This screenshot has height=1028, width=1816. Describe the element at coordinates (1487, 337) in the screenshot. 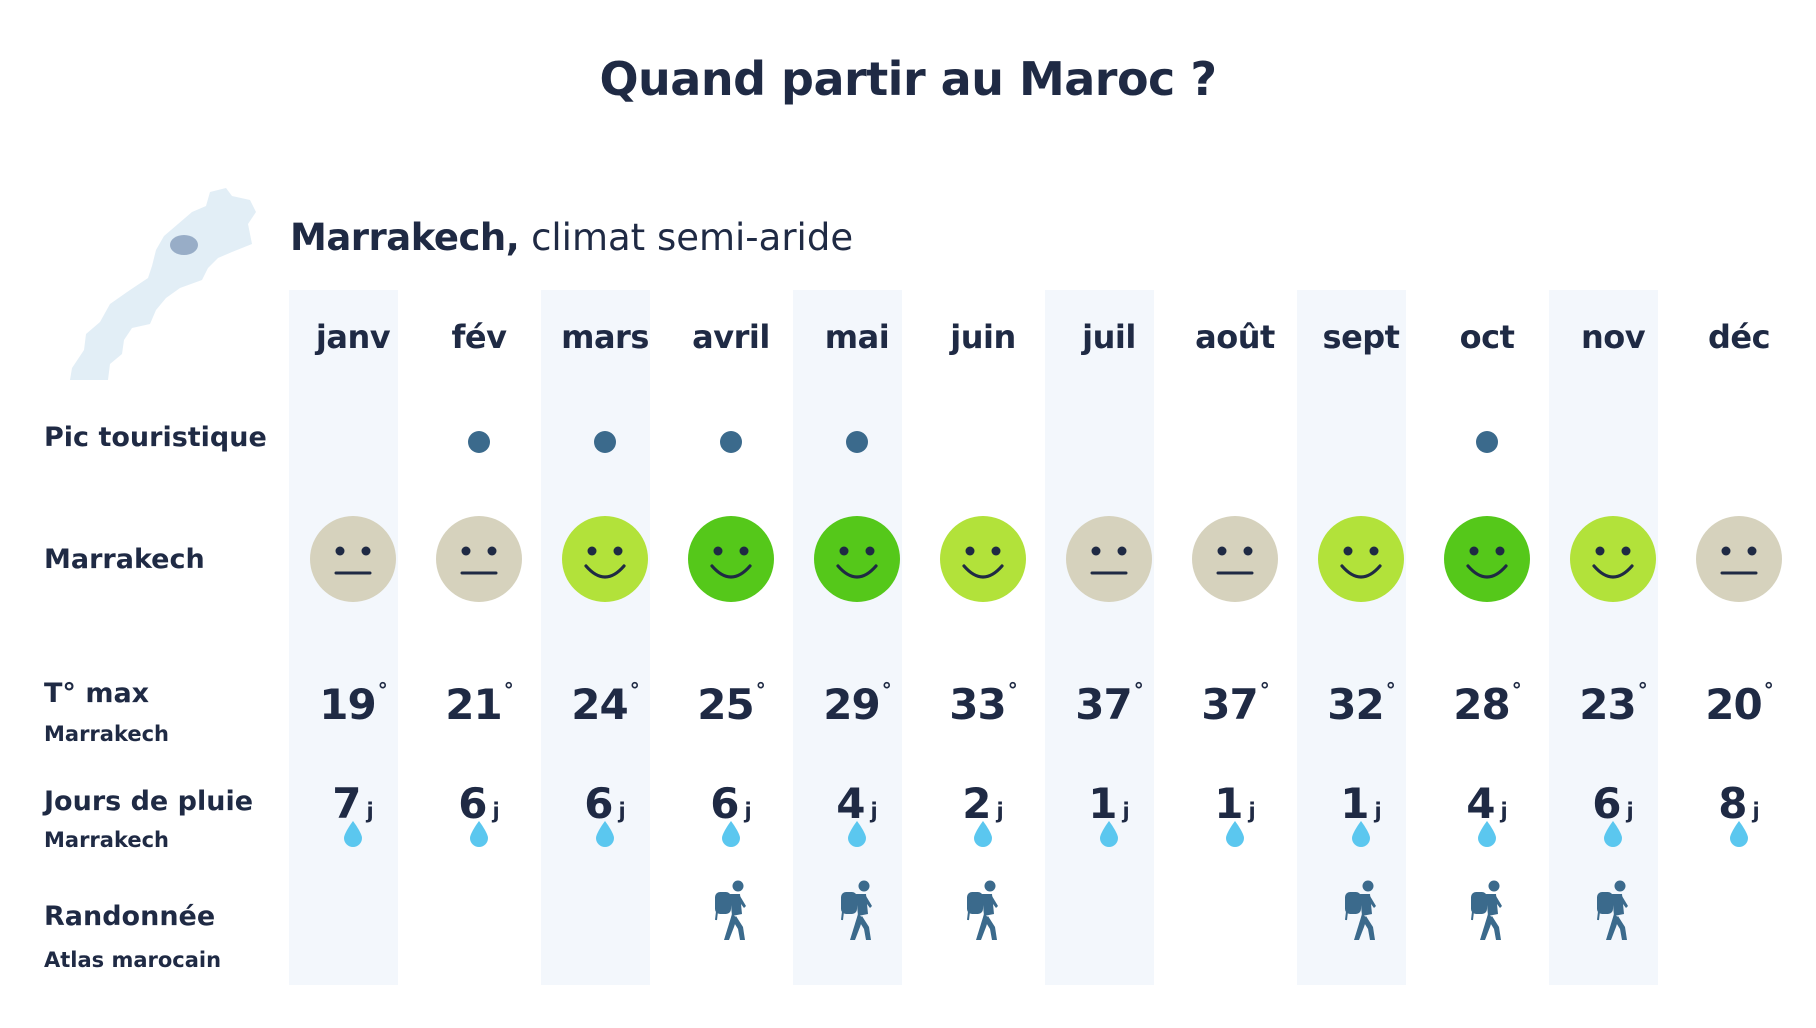

I see `month-label-10: oct` at that location.